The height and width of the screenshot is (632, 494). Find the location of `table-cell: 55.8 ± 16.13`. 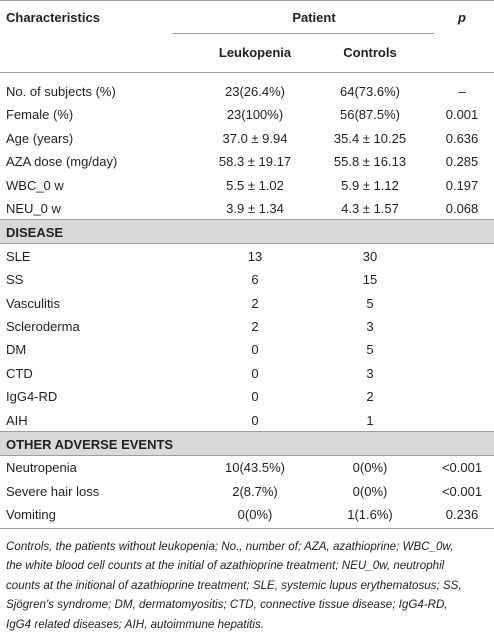

table-cell: 55.8 ± 16.13 is located at coordinates (370, 162).